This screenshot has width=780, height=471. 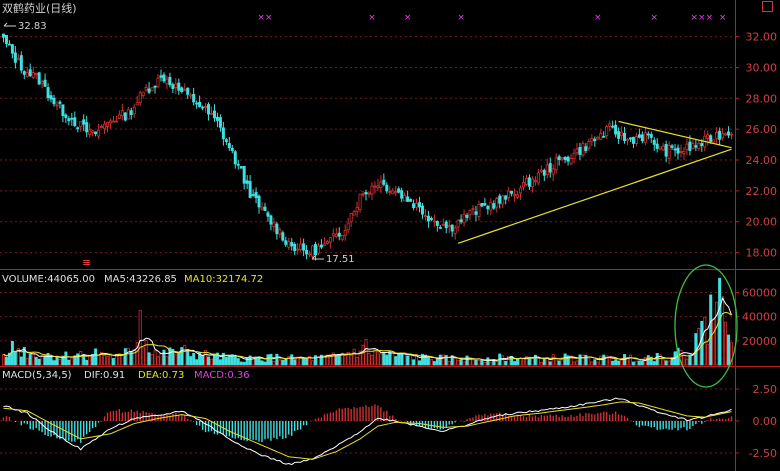 I want to click on volume-tick-label: 60000, so click(x=759, y=293).